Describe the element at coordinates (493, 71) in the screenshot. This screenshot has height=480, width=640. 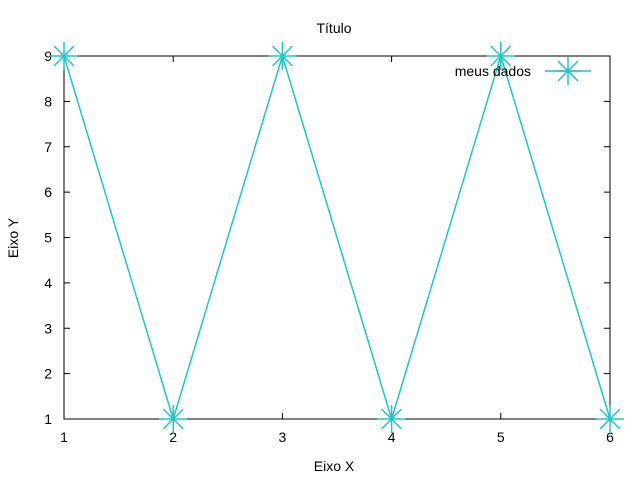
I see `legend-label: meus dados` at that location.